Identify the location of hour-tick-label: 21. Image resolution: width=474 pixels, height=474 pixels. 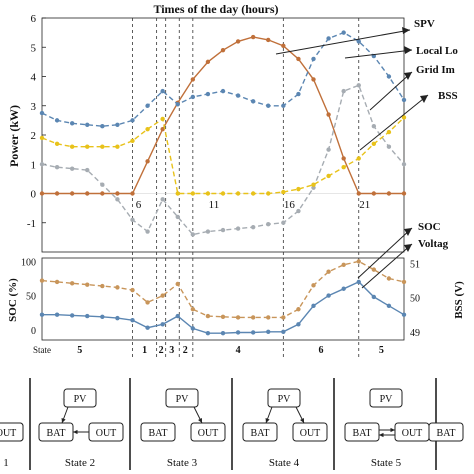
(364, 205).